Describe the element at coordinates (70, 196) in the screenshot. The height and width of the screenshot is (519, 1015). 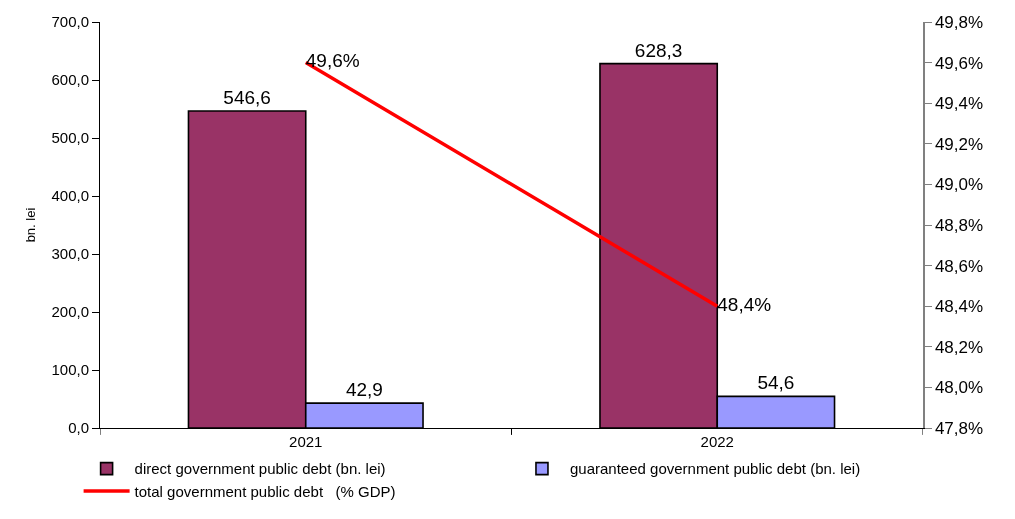
I see `y-tick-label: 400,0` at that location.